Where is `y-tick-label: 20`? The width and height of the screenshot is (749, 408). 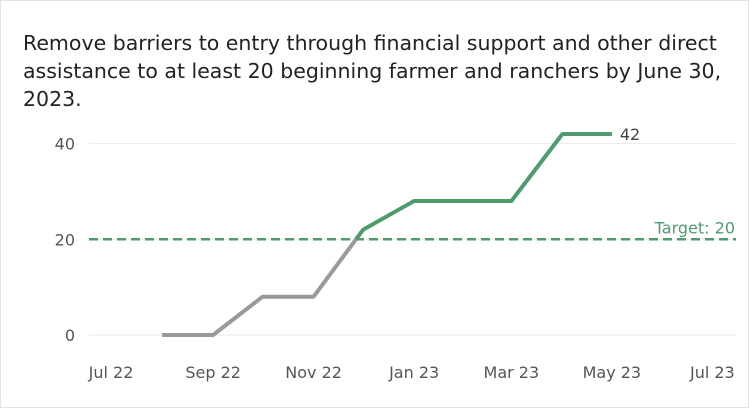 y-tick-label: 20 is located at coordinates (65, 239).